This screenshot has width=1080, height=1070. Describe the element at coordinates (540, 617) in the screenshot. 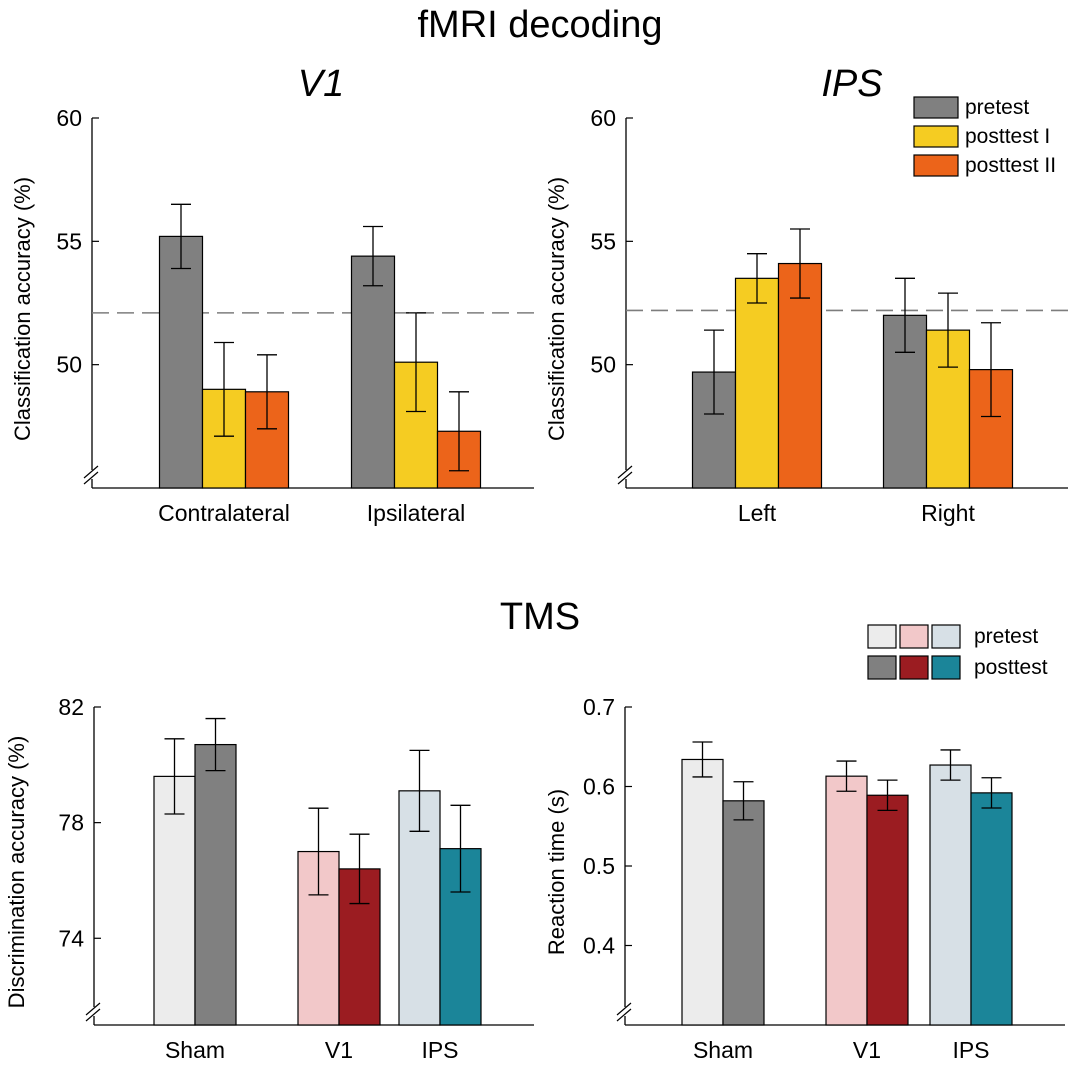

I see `tms-section-title: TMS` at that location.